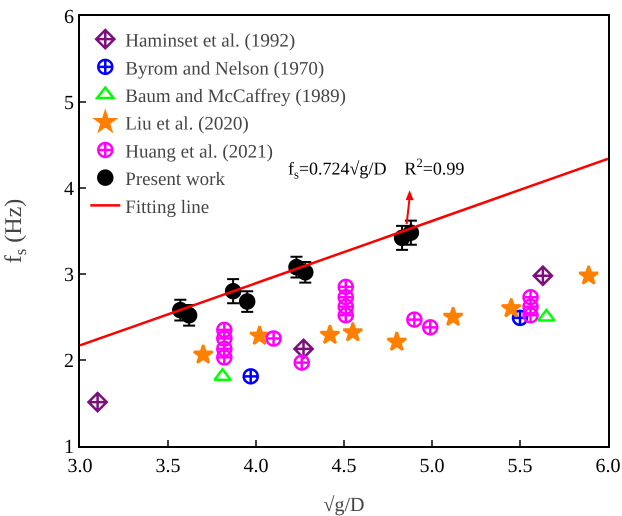 The image size is (622, 516). Describe the element at coordinates (608, 466) in the screenshot. I see `x-tick-label: 6.0` at that location.